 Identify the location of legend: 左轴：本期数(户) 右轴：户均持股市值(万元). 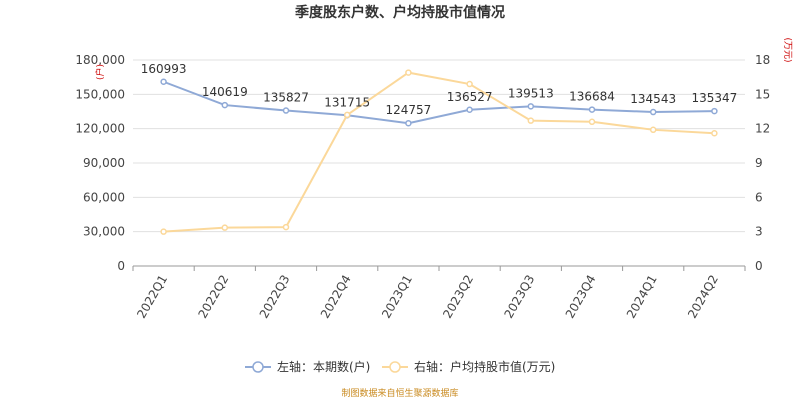
(400, 366).